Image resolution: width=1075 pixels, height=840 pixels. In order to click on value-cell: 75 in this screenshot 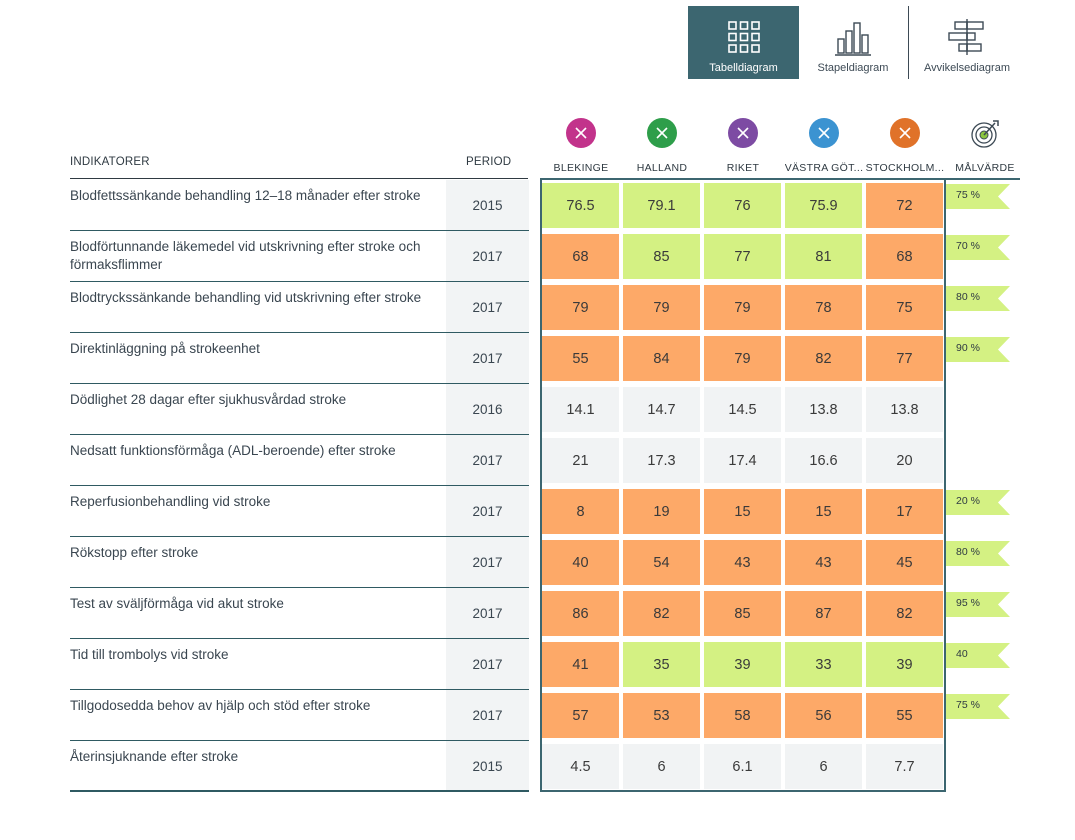, I will do `click(904, 307)`.